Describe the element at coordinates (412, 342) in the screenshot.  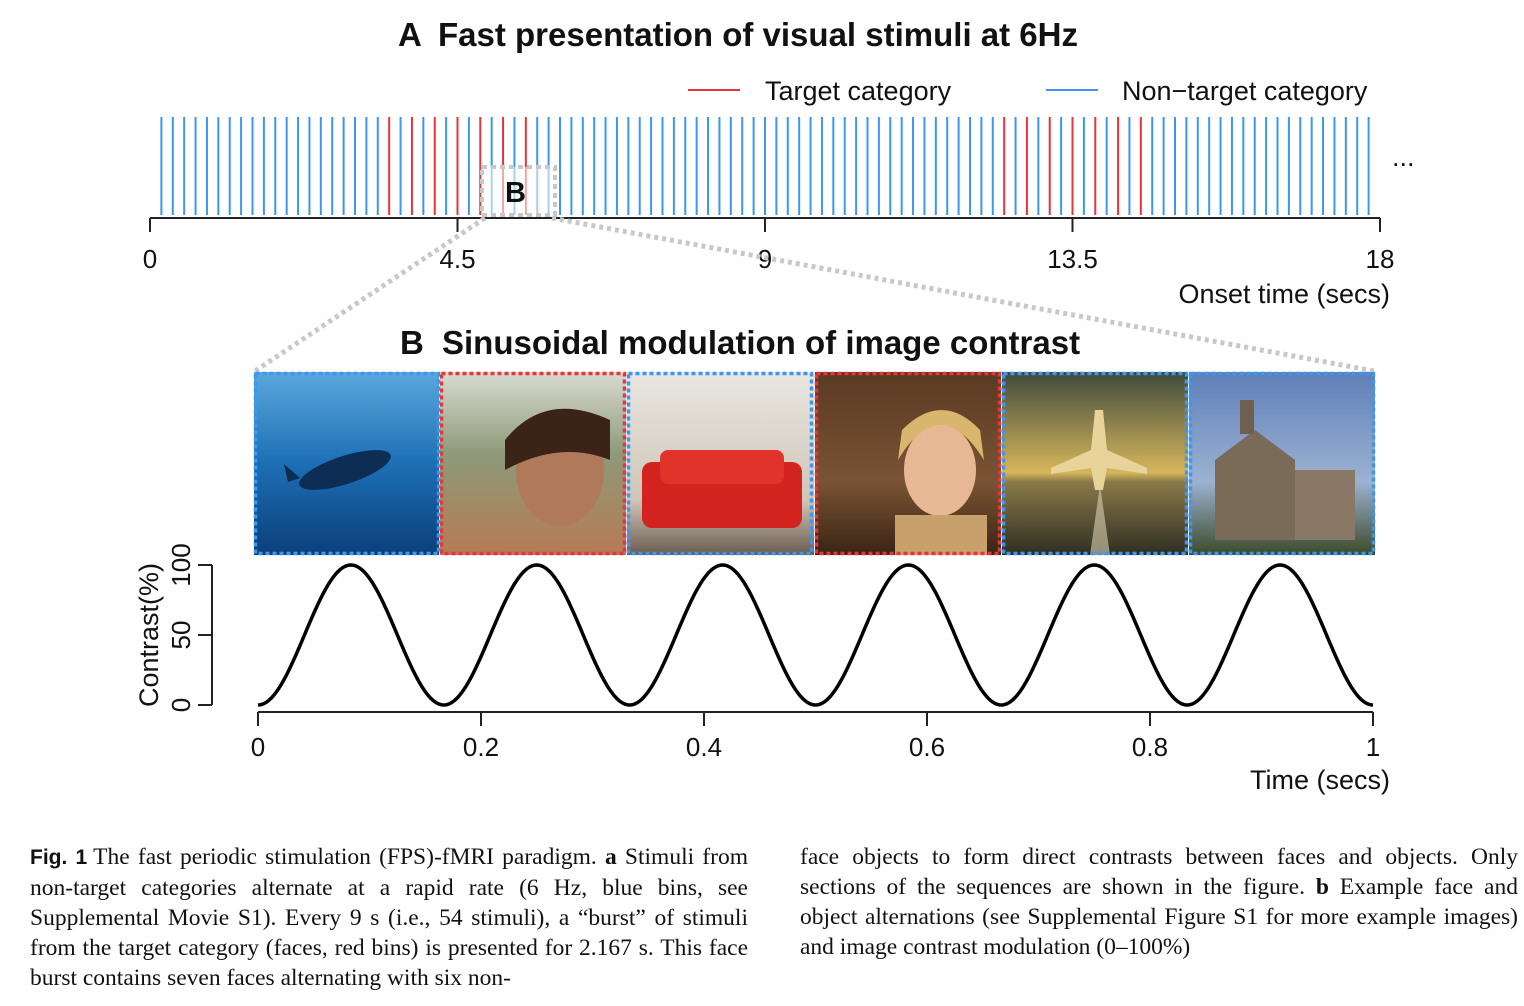
I see `panel-b-letter: B` at that location.